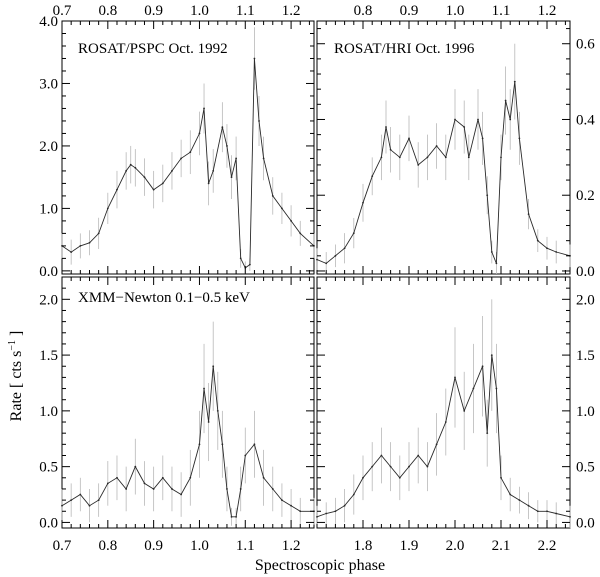 The height and width of the screenshot is (577, 600). What do you see at coordinates (107, 546) in the screenshot?
I see `x-tick-label-xmm1-1: 0.8` at bounding box center [107, 546].